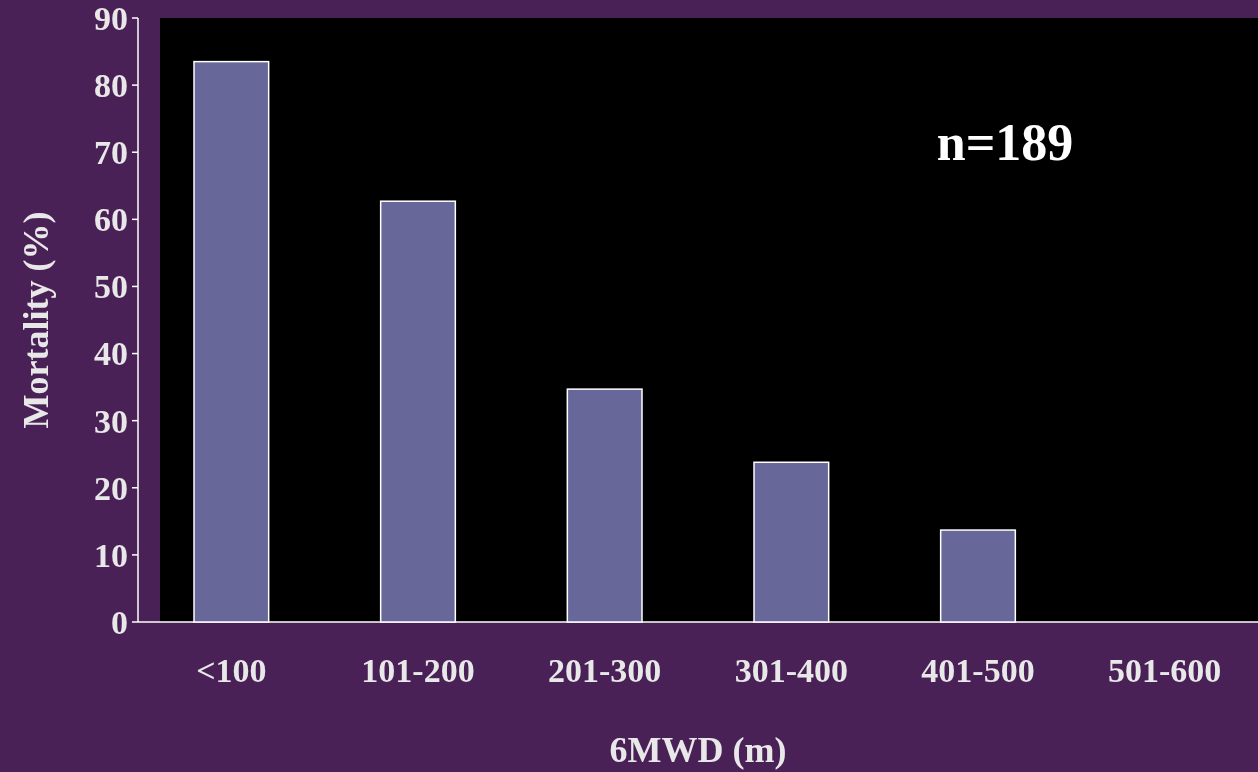 The image size is (1258, 772). Describe the element at coordinates (111, 488) in the screenshot. I see `y-tick-label: 20` at that location.